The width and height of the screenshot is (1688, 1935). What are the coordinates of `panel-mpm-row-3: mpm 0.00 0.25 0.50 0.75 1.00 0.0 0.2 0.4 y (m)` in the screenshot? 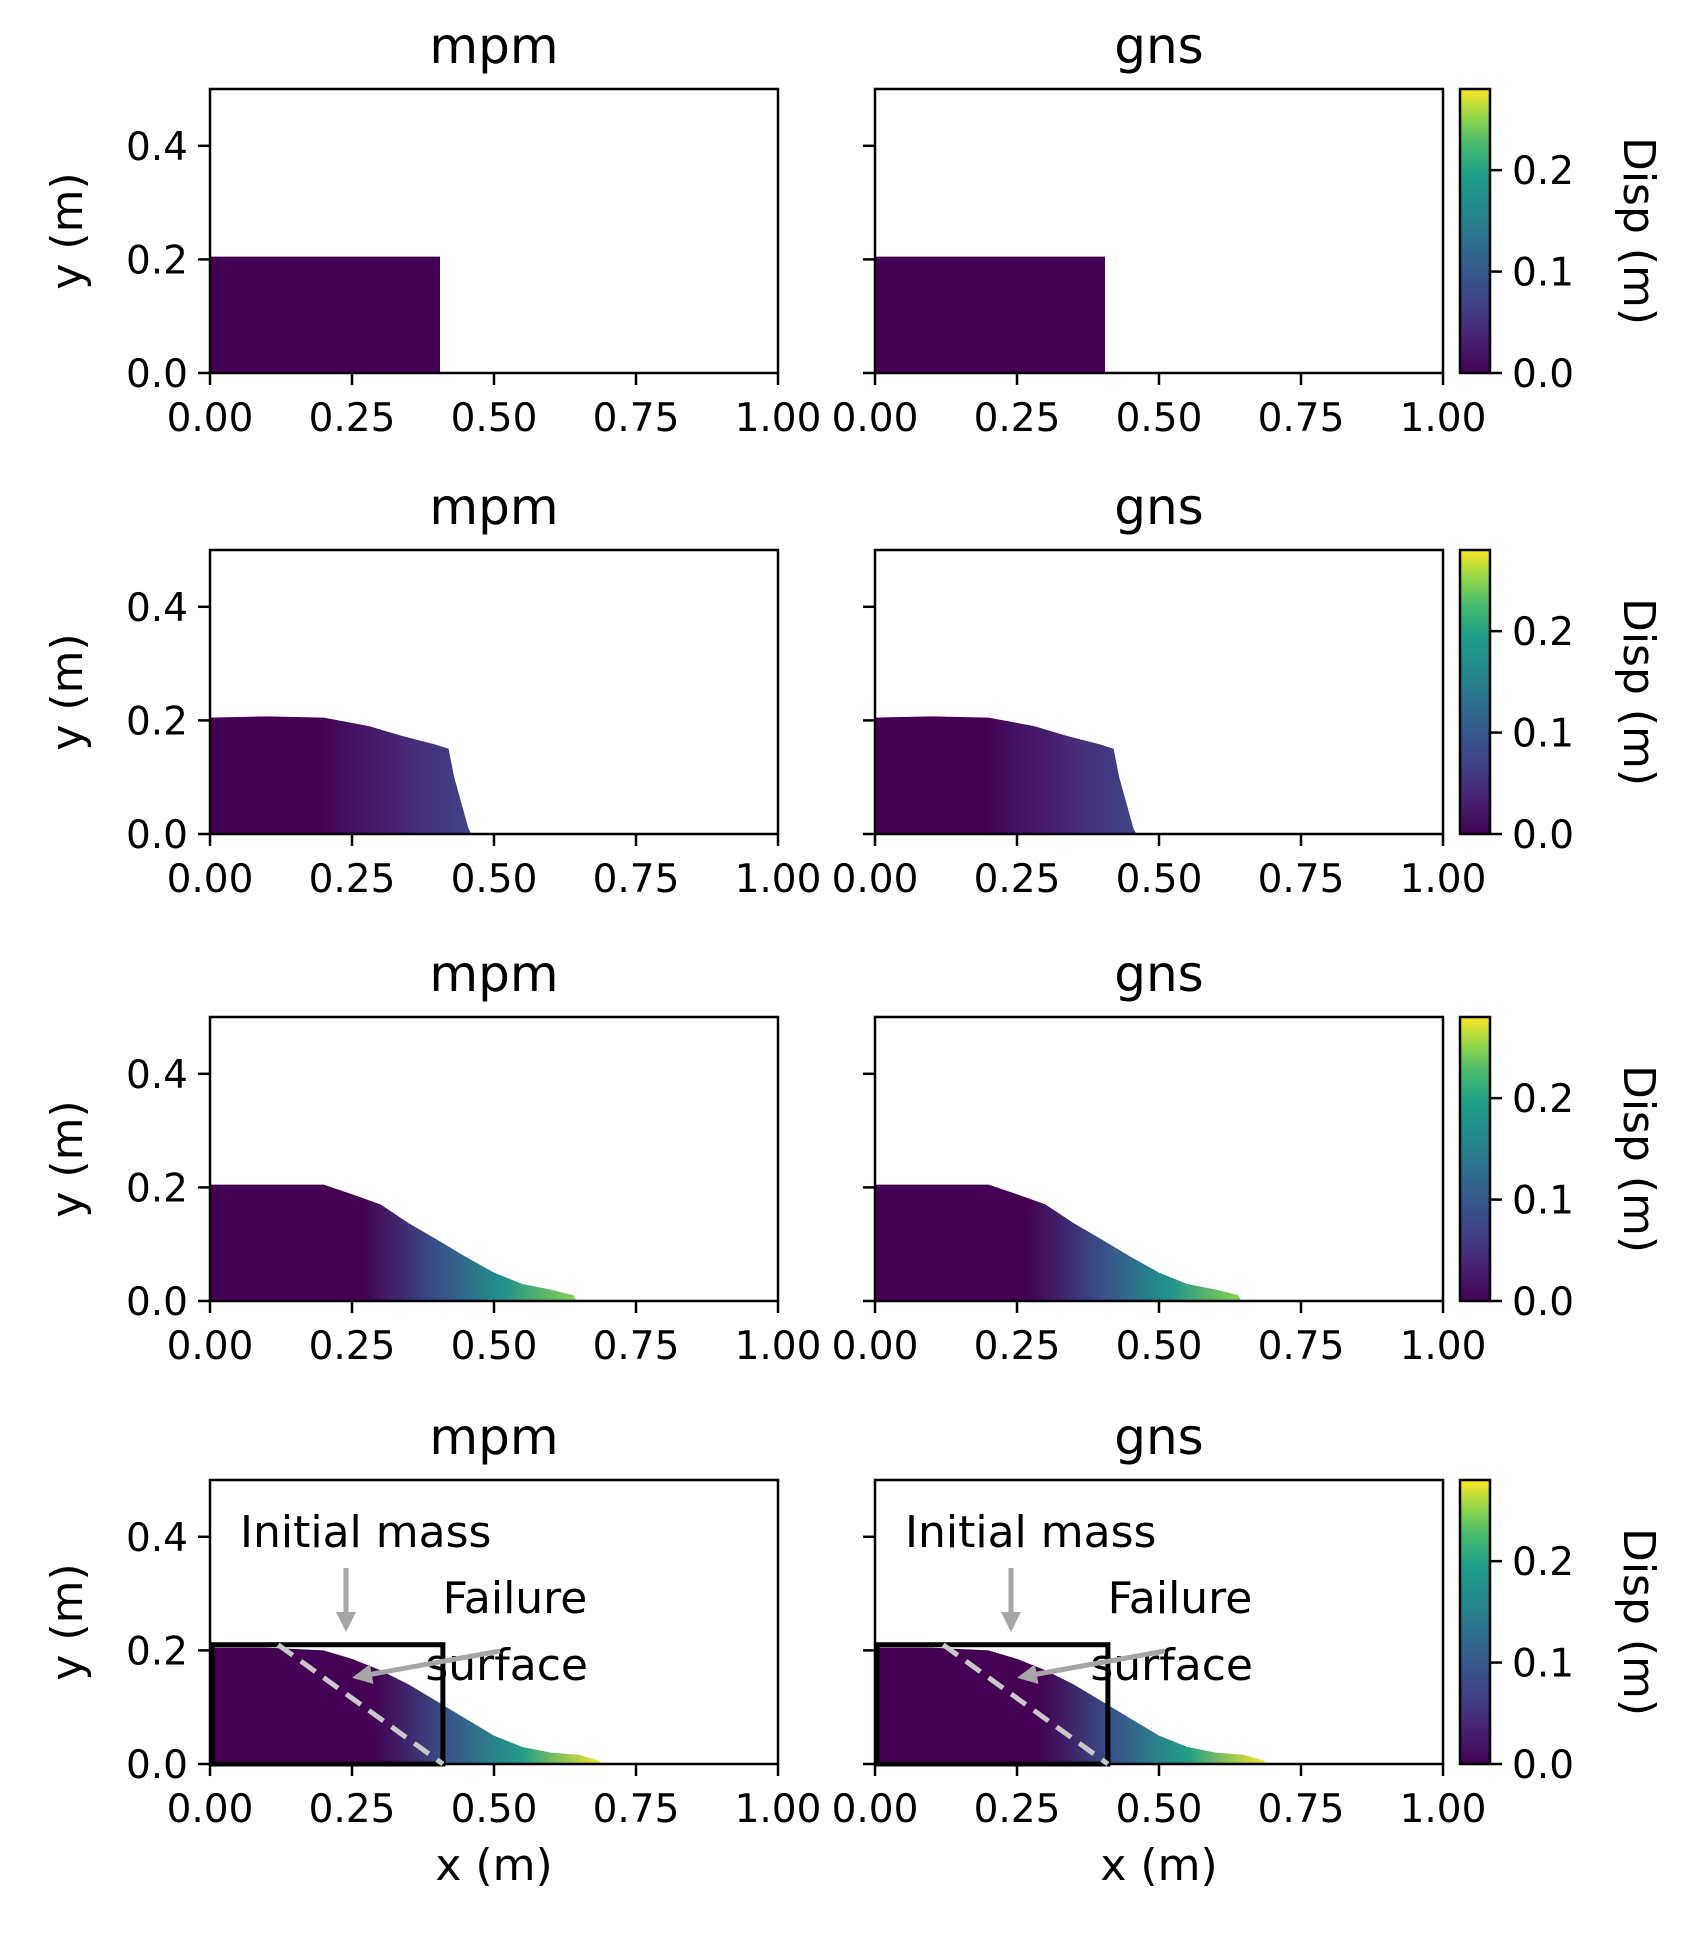 It's located at (431, 1157).